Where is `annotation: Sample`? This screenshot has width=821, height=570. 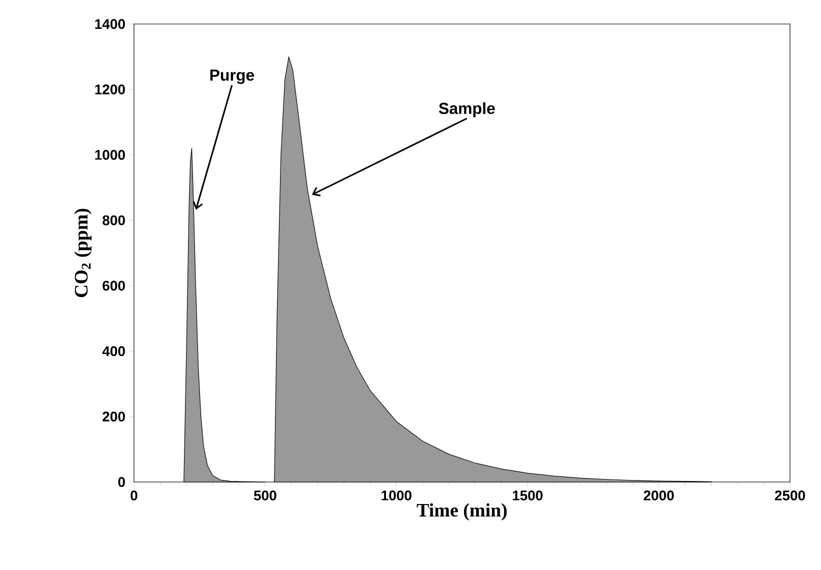 annotation: Sample is located at coordinates (466, 110).